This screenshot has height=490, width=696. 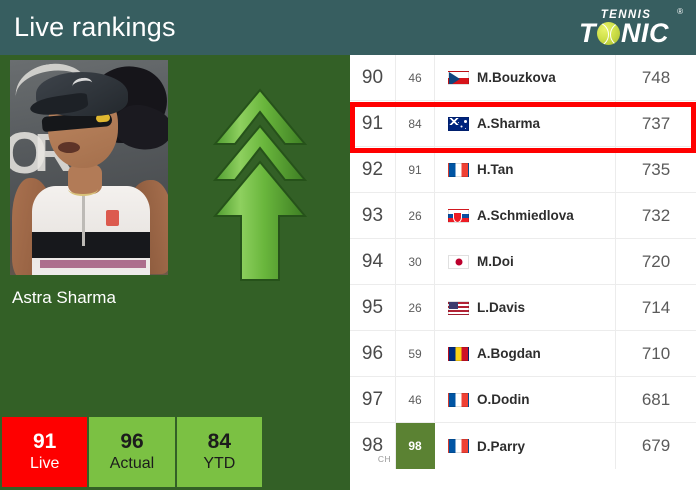 I want to click on stat-actual: 96 Actual, so click(x=132, y=452).